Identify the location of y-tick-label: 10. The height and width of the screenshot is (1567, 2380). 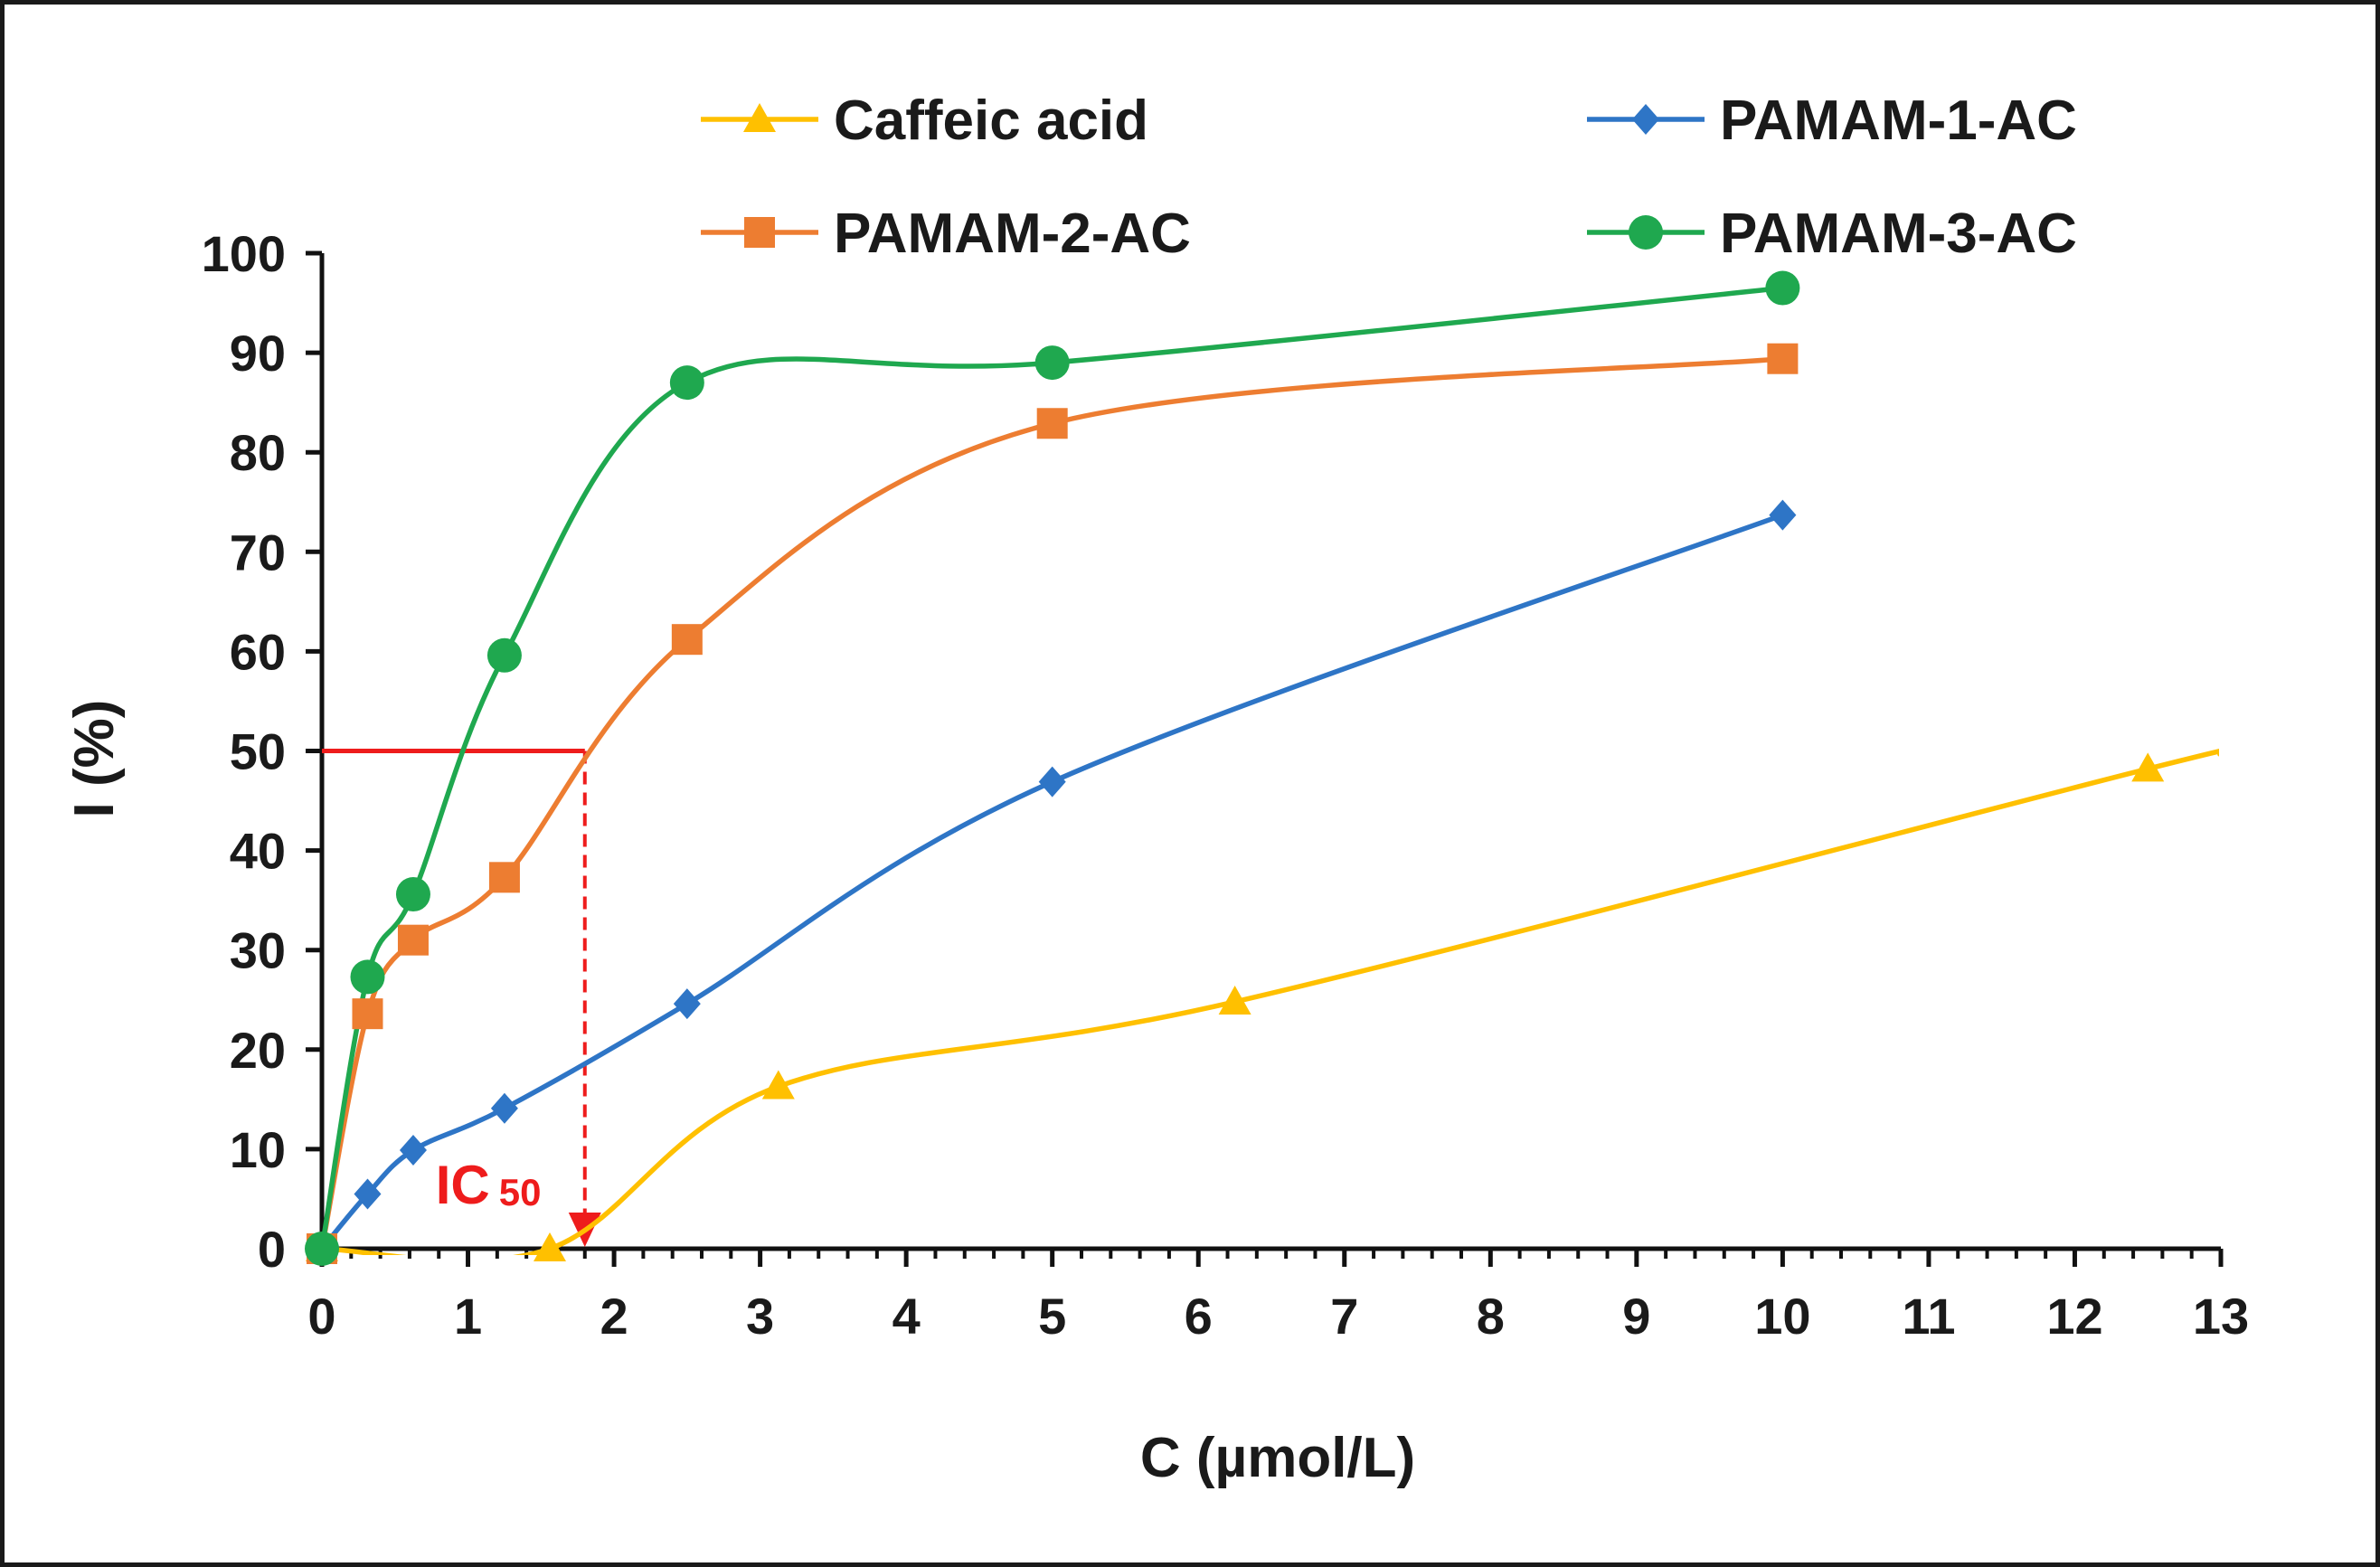
(258, 1149).